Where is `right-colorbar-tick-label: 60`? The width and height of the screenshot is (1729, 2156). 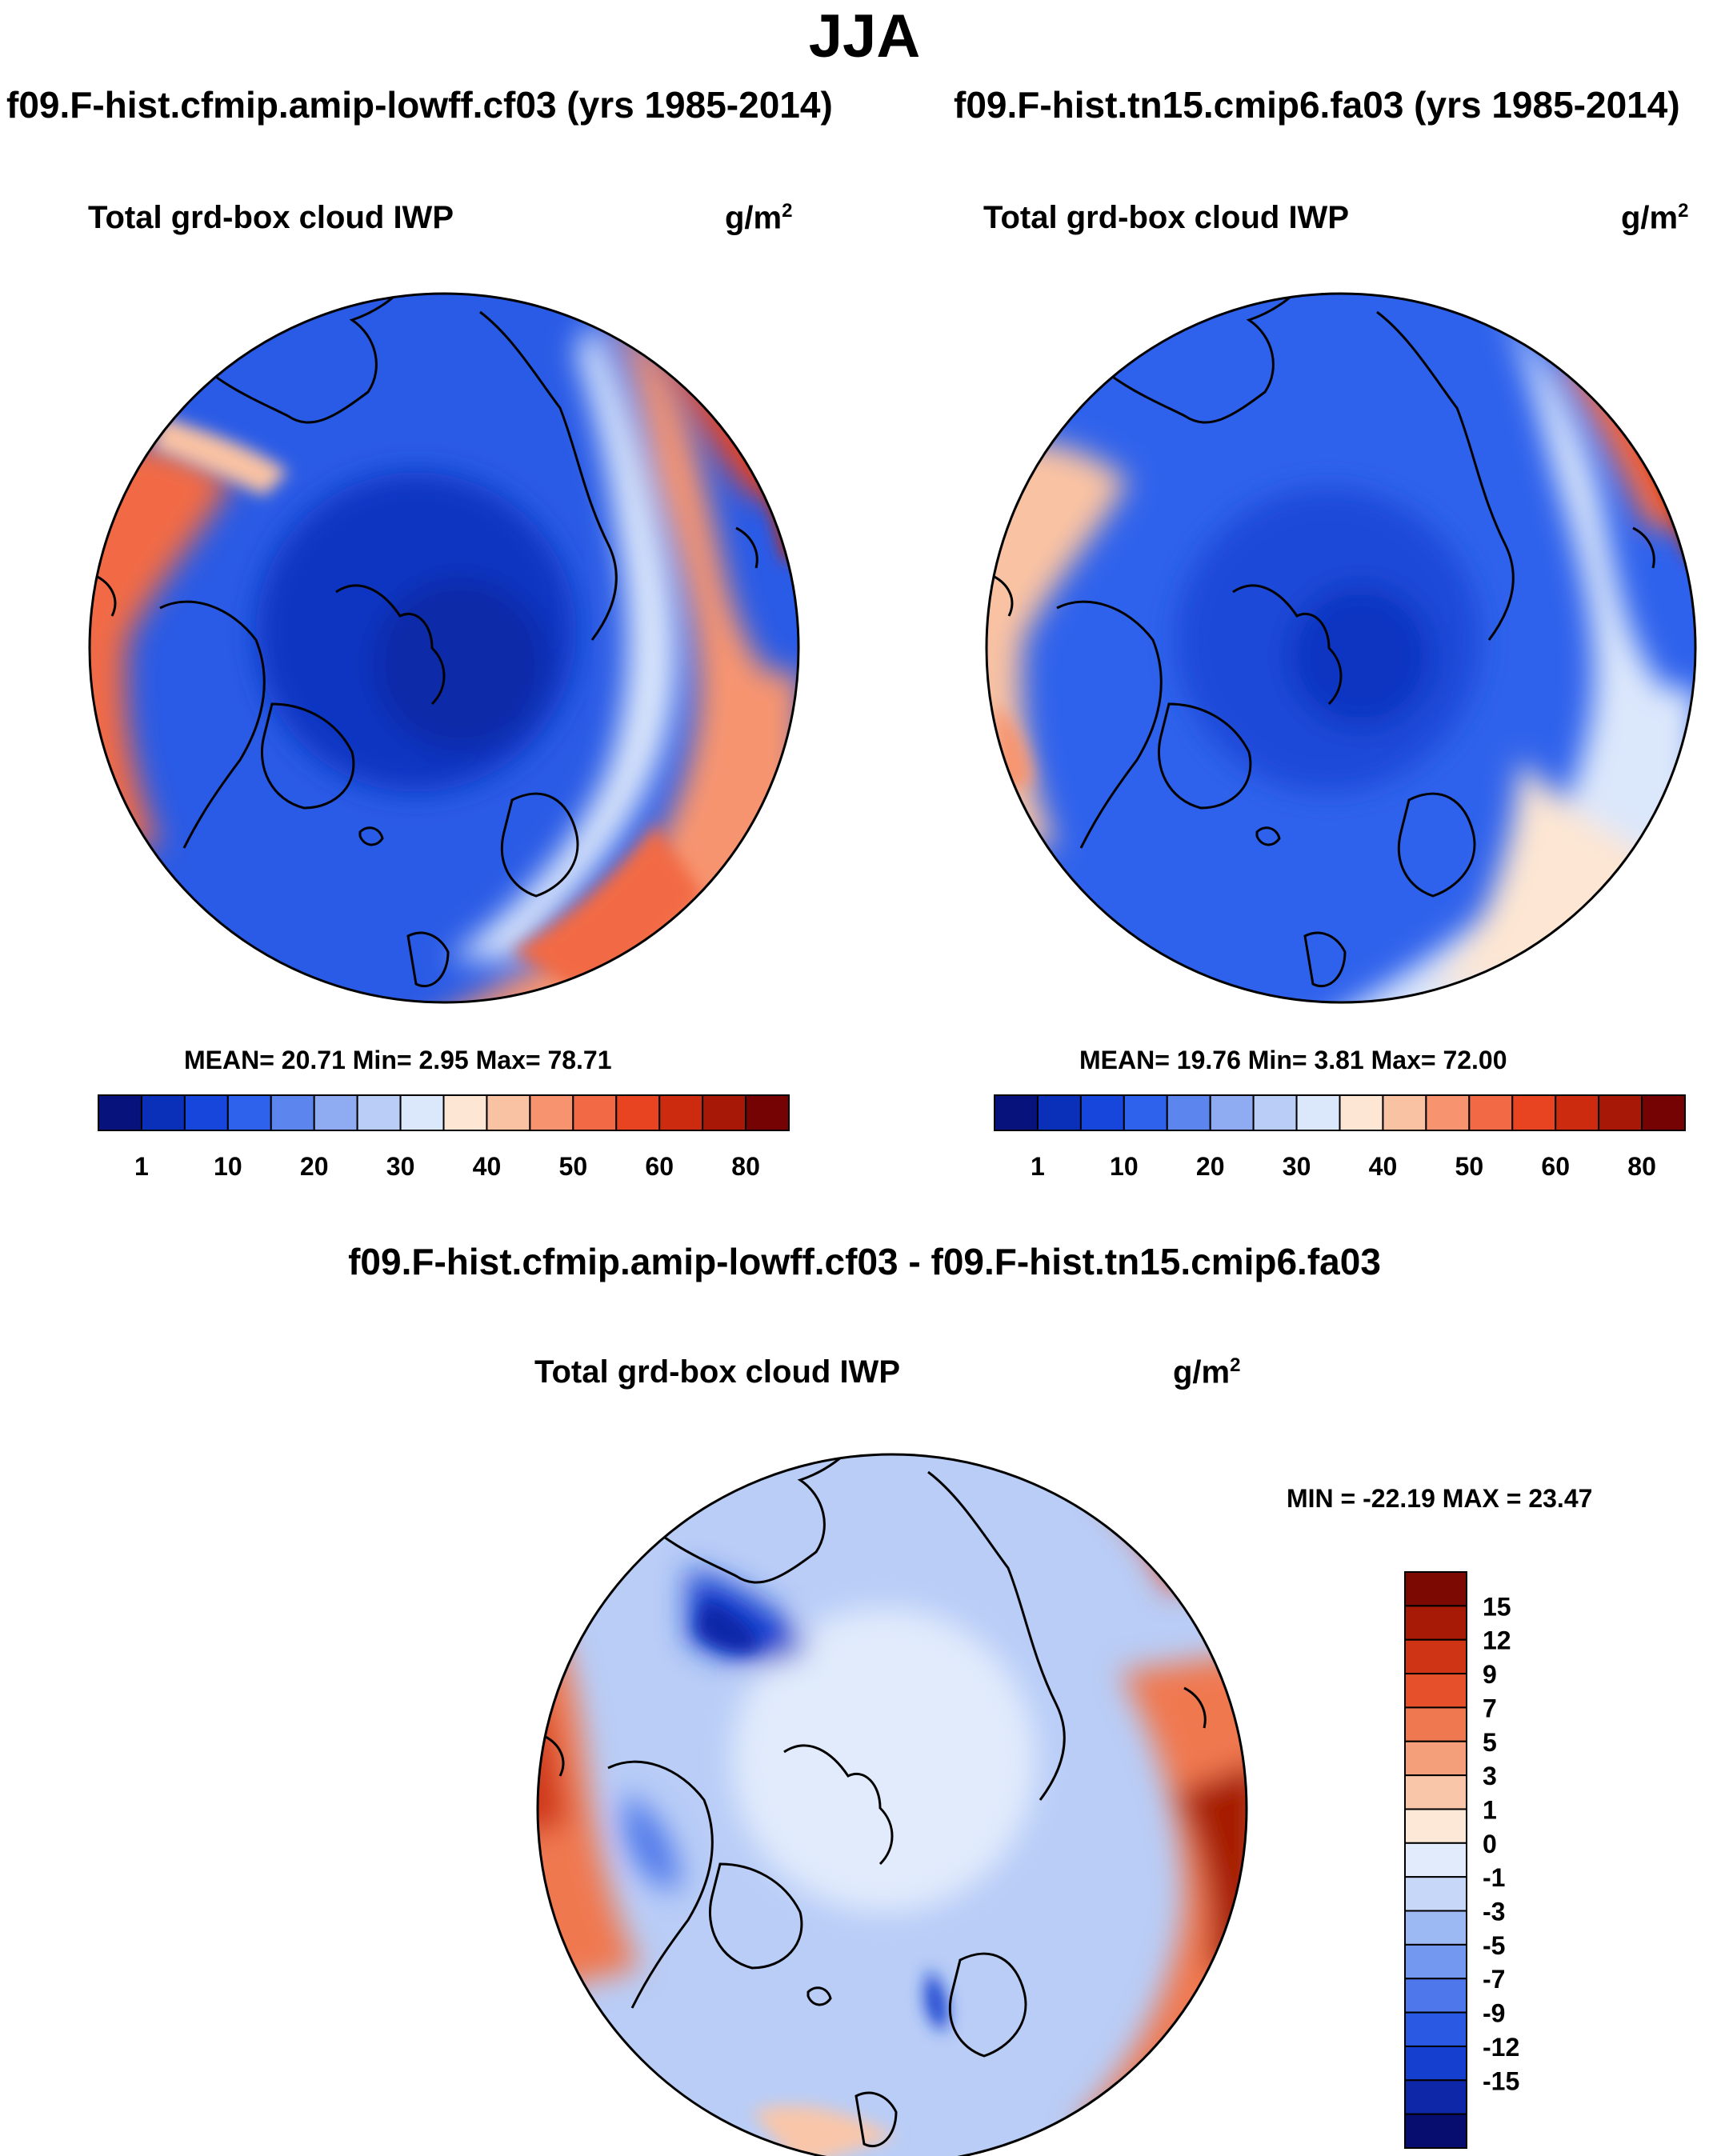
right-colorbar-tick-label: 60 is located at coordinates (1555, 1166).